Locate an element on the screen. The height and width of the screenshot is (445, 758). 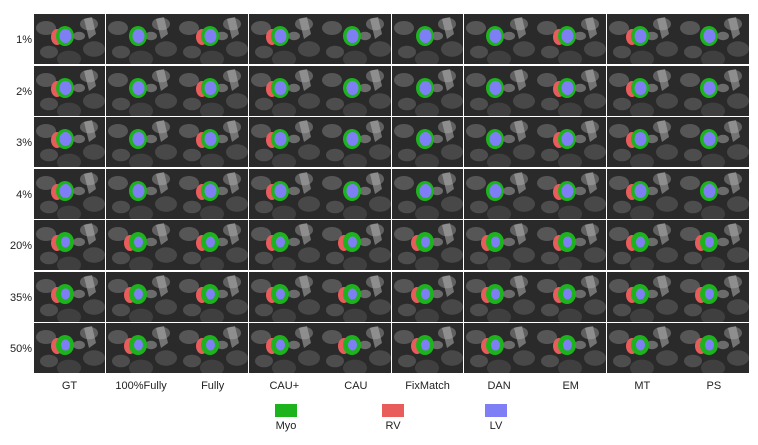
row-label: 3% is located at coordinates (24, 143).